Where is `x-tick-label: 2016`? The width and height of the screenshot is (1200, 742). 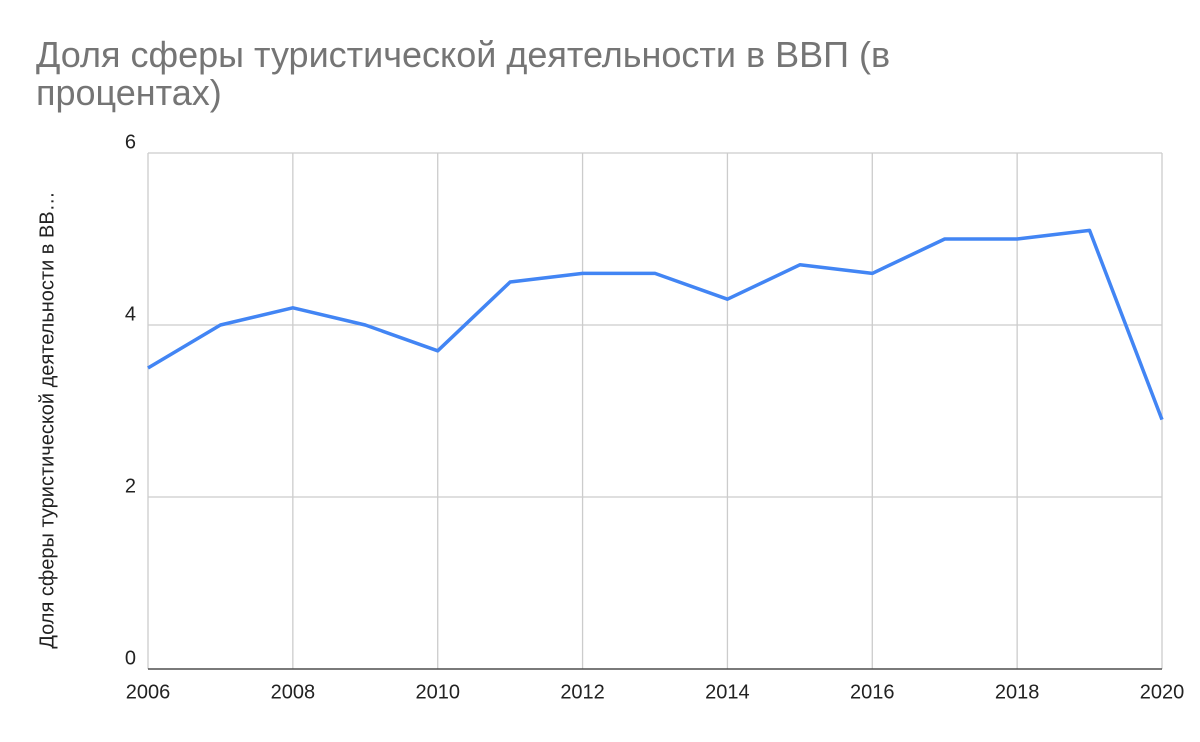 x-tick-label: 2016 is located at coordinates (872, 692).